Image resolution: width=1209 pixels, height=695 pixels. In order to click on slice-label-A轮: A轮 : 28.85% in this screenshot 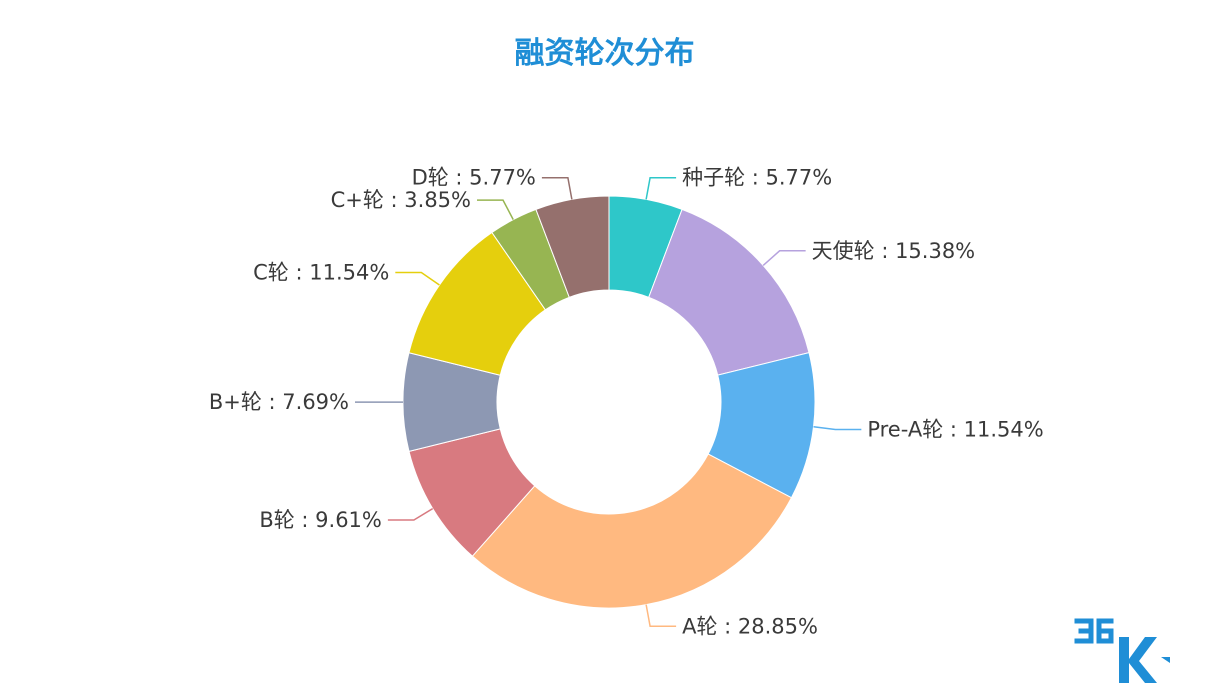, I will do `click(750, 626)`.